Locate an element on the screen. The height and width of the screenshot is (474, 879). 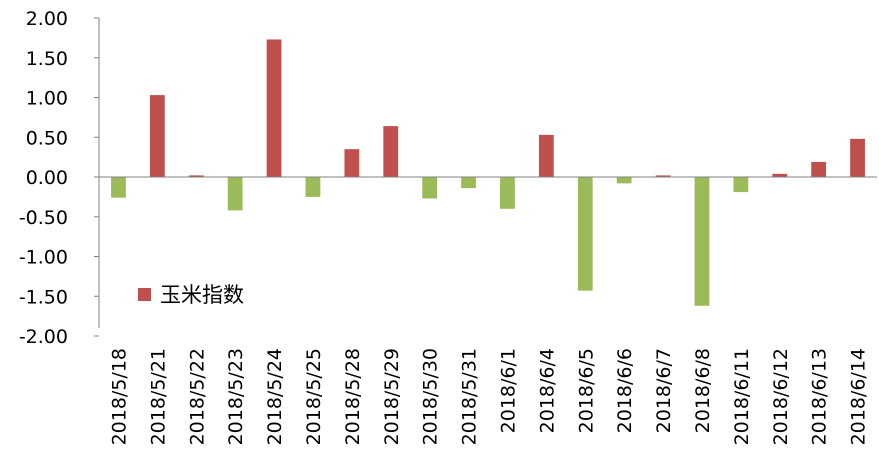
x-tick-label: 2018/5/24 is located at coordinates (275, 396).